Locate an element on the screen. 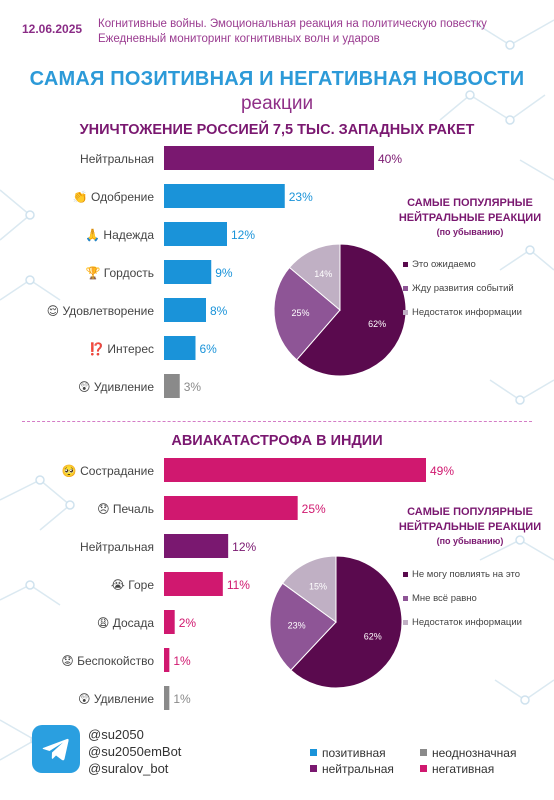 The width and height of the screenshot is (554, 800). section1-pie-subtitle: (по убыванию) is located at coordinates (470, 232).